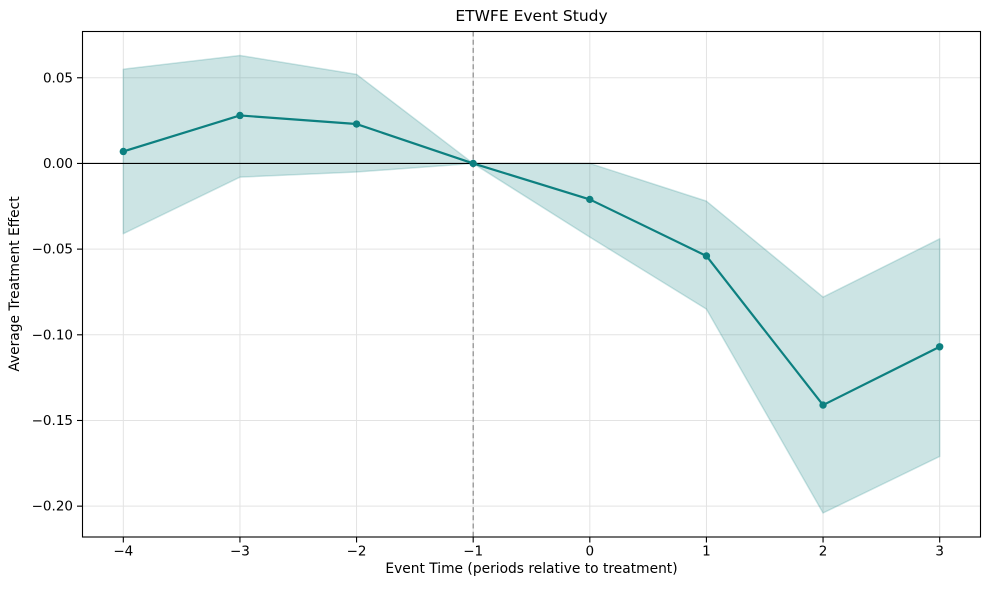 The width and height of the screenshot is (989, 590). What do you see at coordinates (52, 250) in the screenshot?
I see `y-tick-label: −0.05` at bounding box center [52, 250].